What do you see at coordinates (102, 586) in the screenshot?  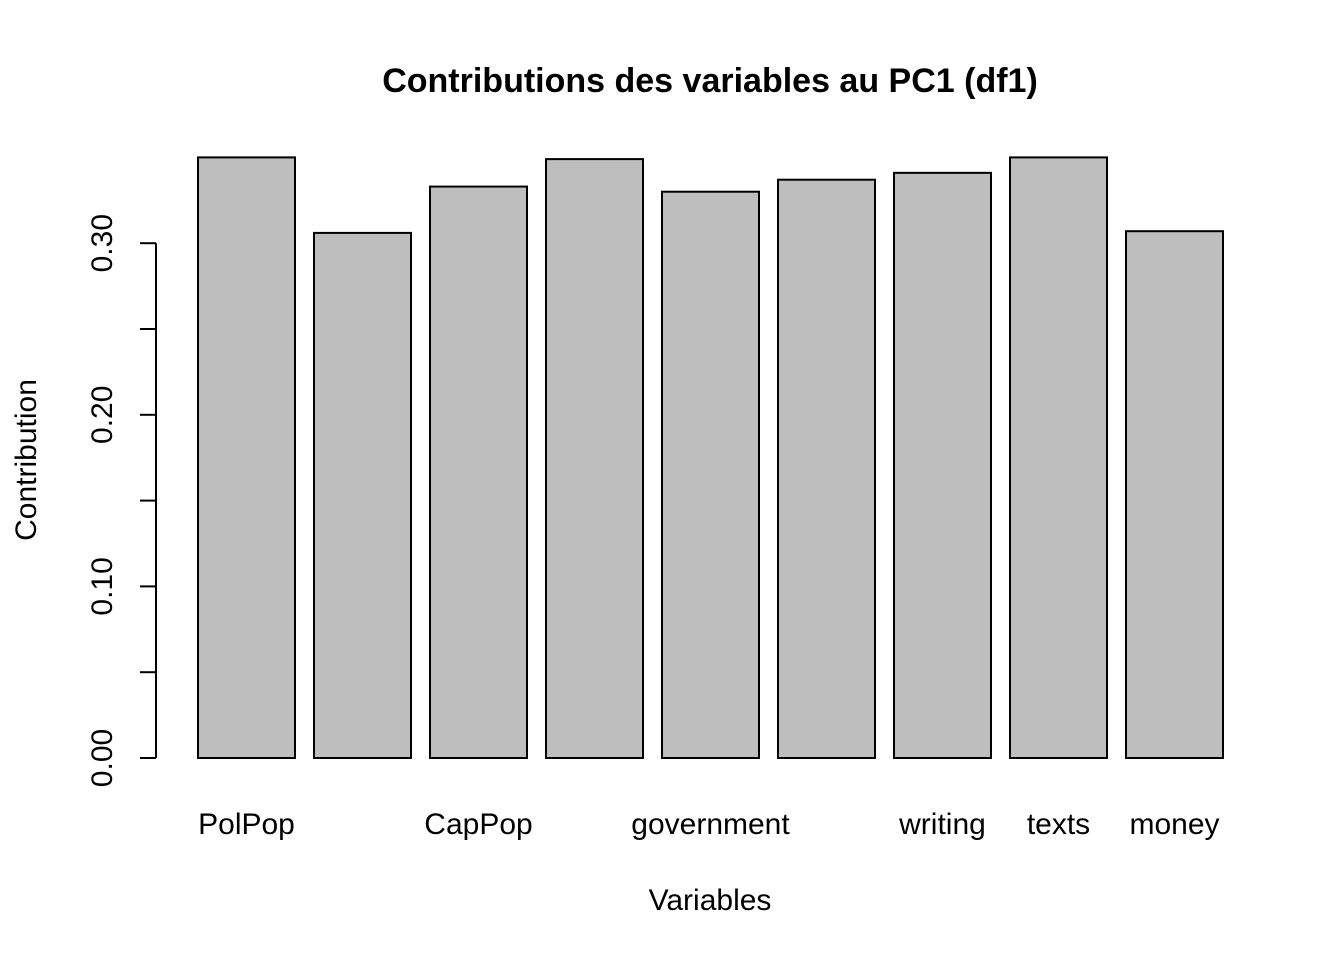 I see `y-tick-label-3: 0.10` at bounding box center [102, 586].